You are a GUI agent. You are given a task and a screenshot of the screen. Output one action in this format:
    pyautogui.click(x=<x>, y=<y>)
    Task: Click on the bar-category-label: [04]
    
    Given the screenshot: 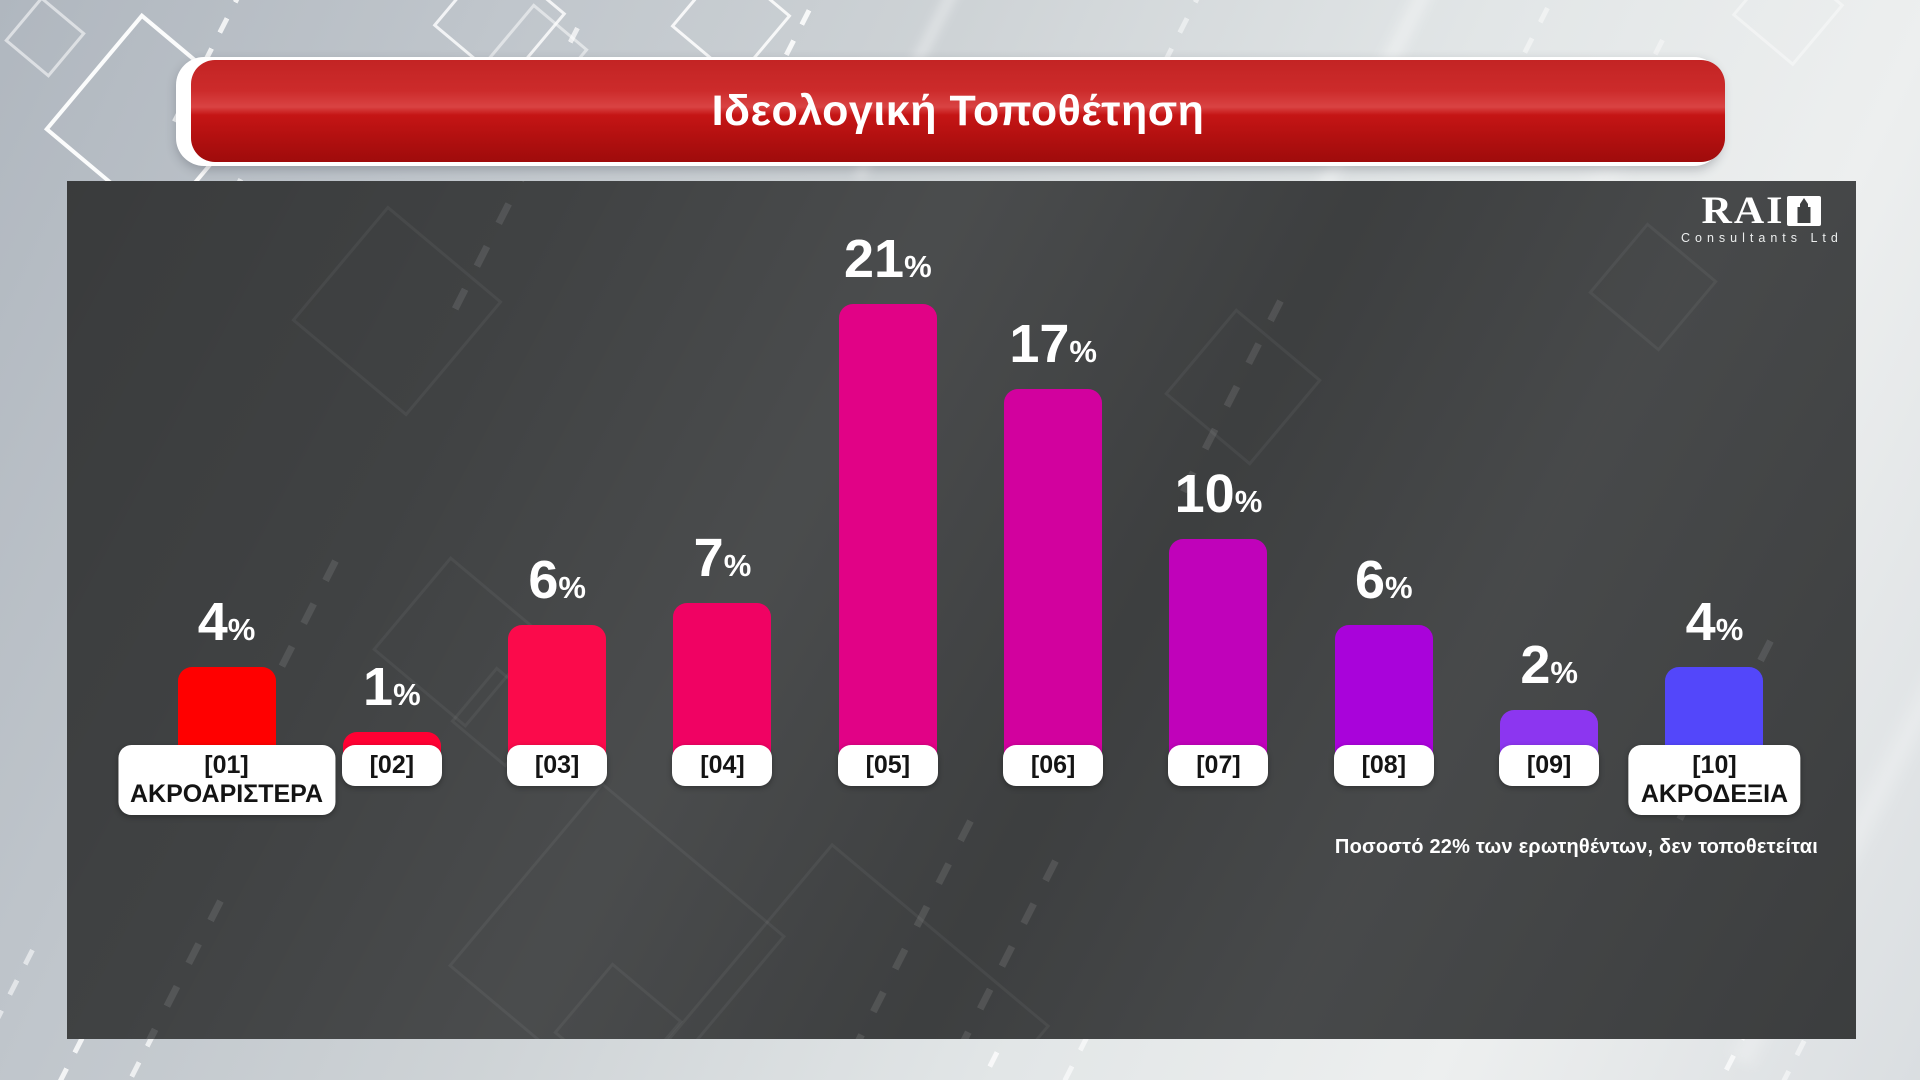 What is the action you would take?
    pyautogui.click(x=722, y=765)
    